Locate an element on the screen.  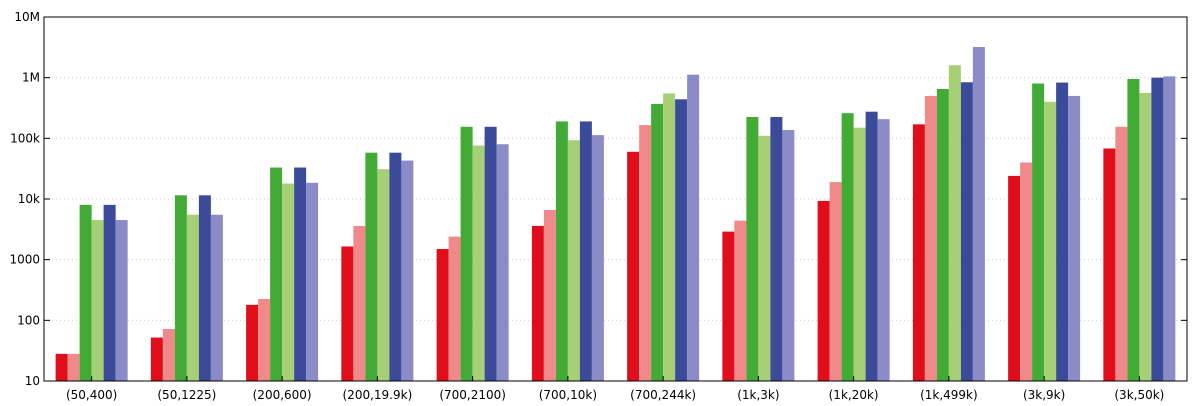
x-tick-label: (700,10k) is located at coordinates (568, 395).